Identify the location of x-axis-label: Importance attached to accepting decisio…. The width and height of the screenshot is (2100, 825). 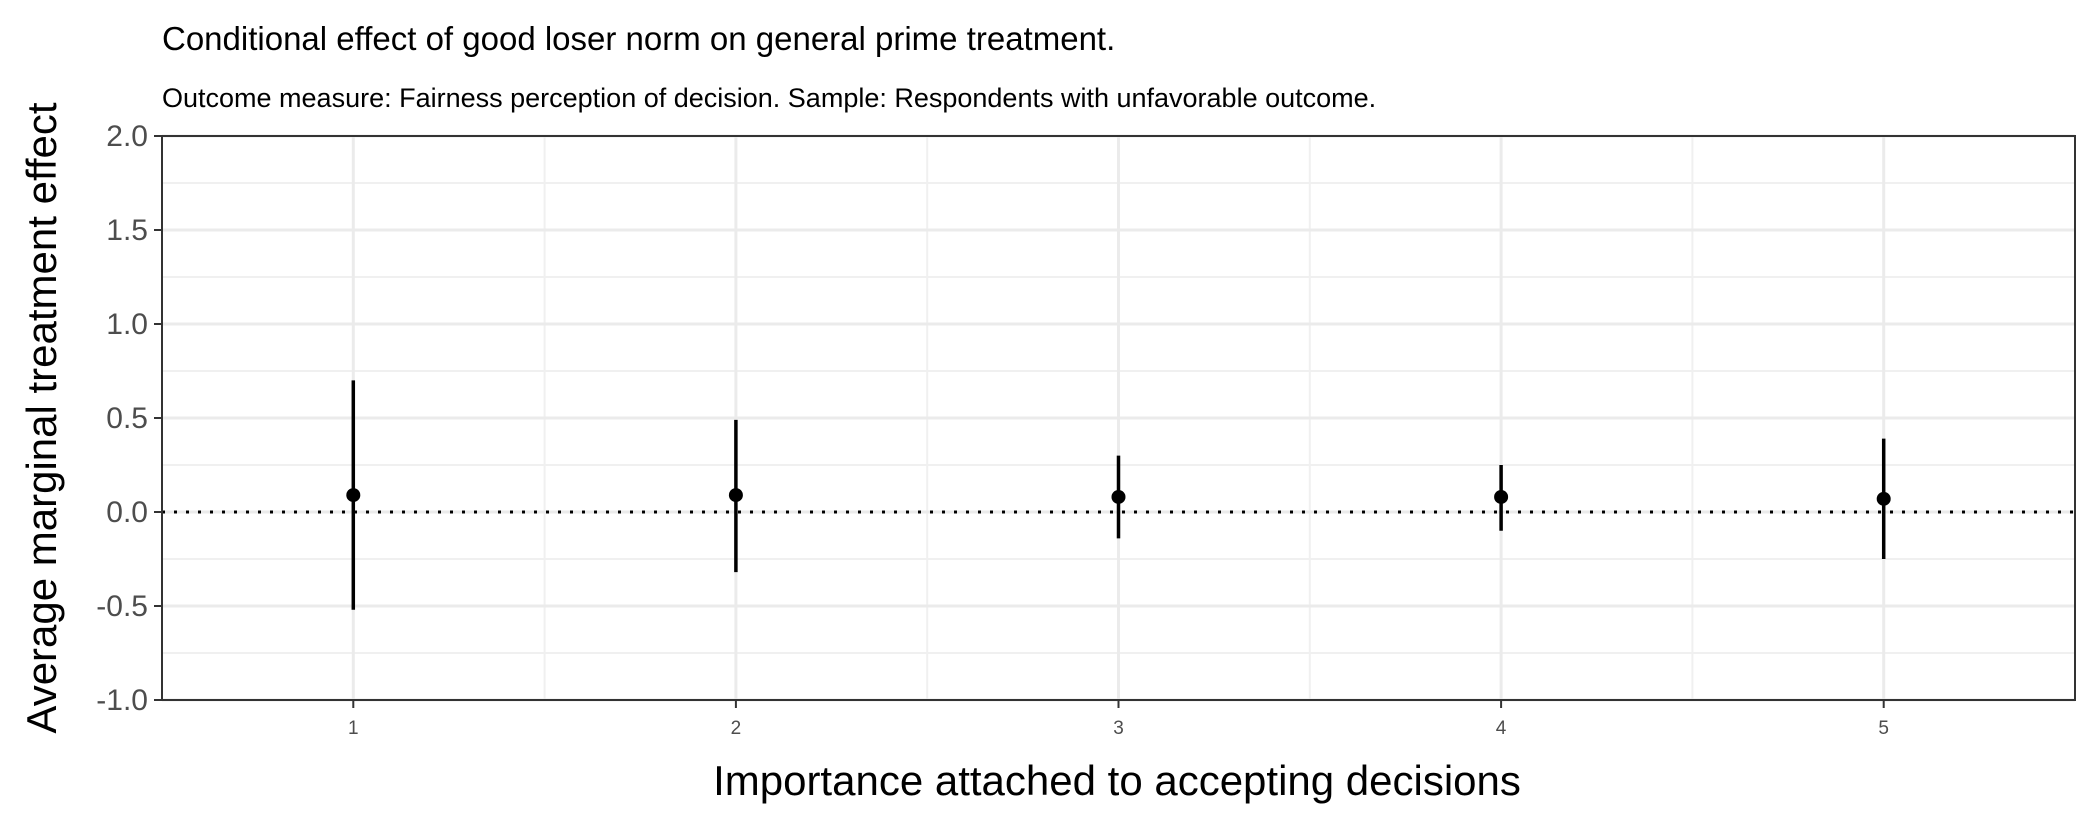
(1117, 780).